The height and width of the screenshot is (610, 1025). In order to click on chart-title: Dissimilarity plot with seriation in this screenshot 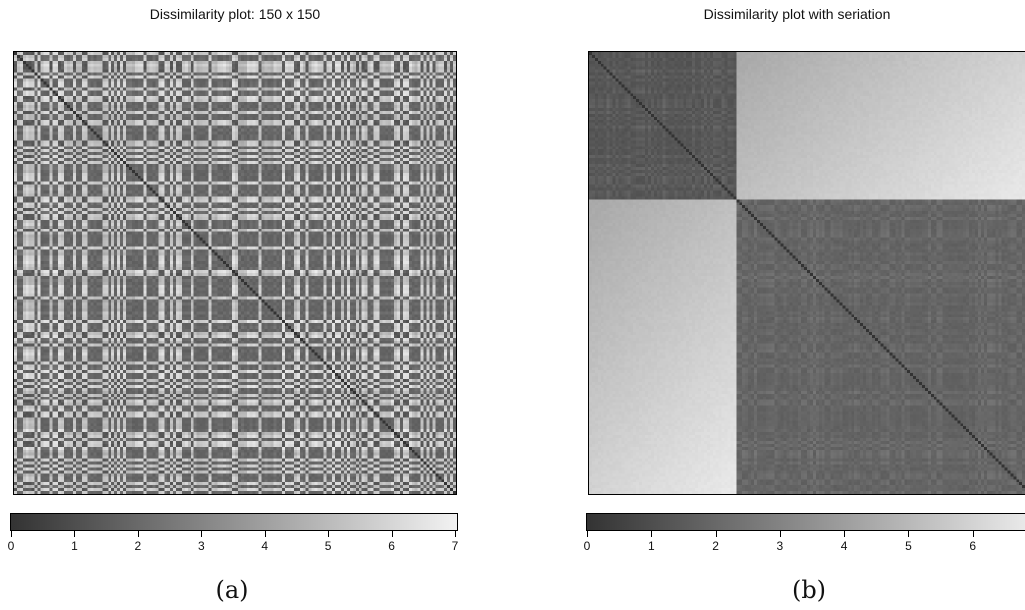, I will do `click(797, 14)`.